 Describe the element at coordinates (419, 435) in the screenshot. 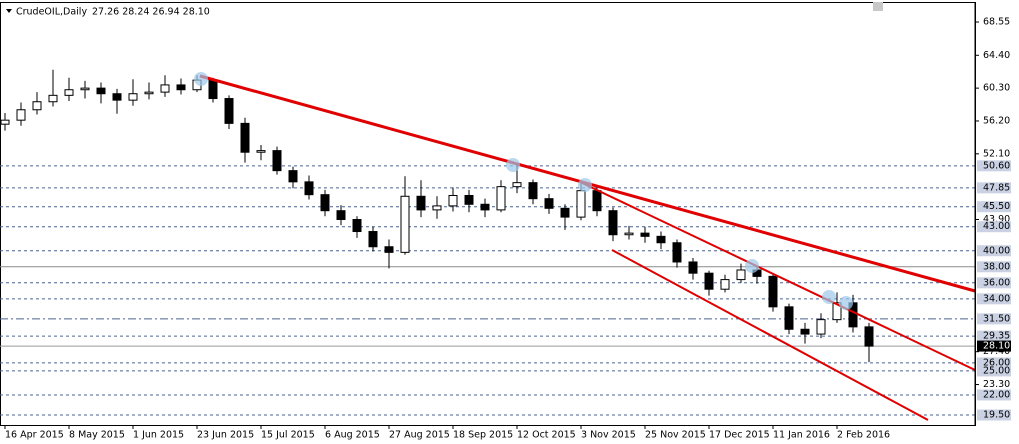

I see `x-tick-label: 27 Aug 2015` at that location.